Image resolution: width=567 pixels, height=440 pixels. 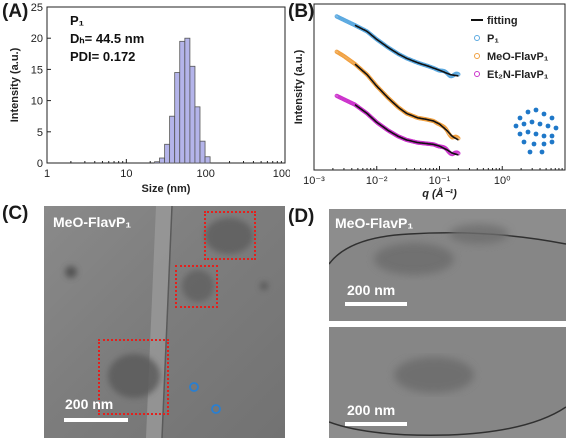 What do you see at coordinates (126, 174) in the screenshot?
I see `x-tick-label: 10` at bounding box center [126, 174].